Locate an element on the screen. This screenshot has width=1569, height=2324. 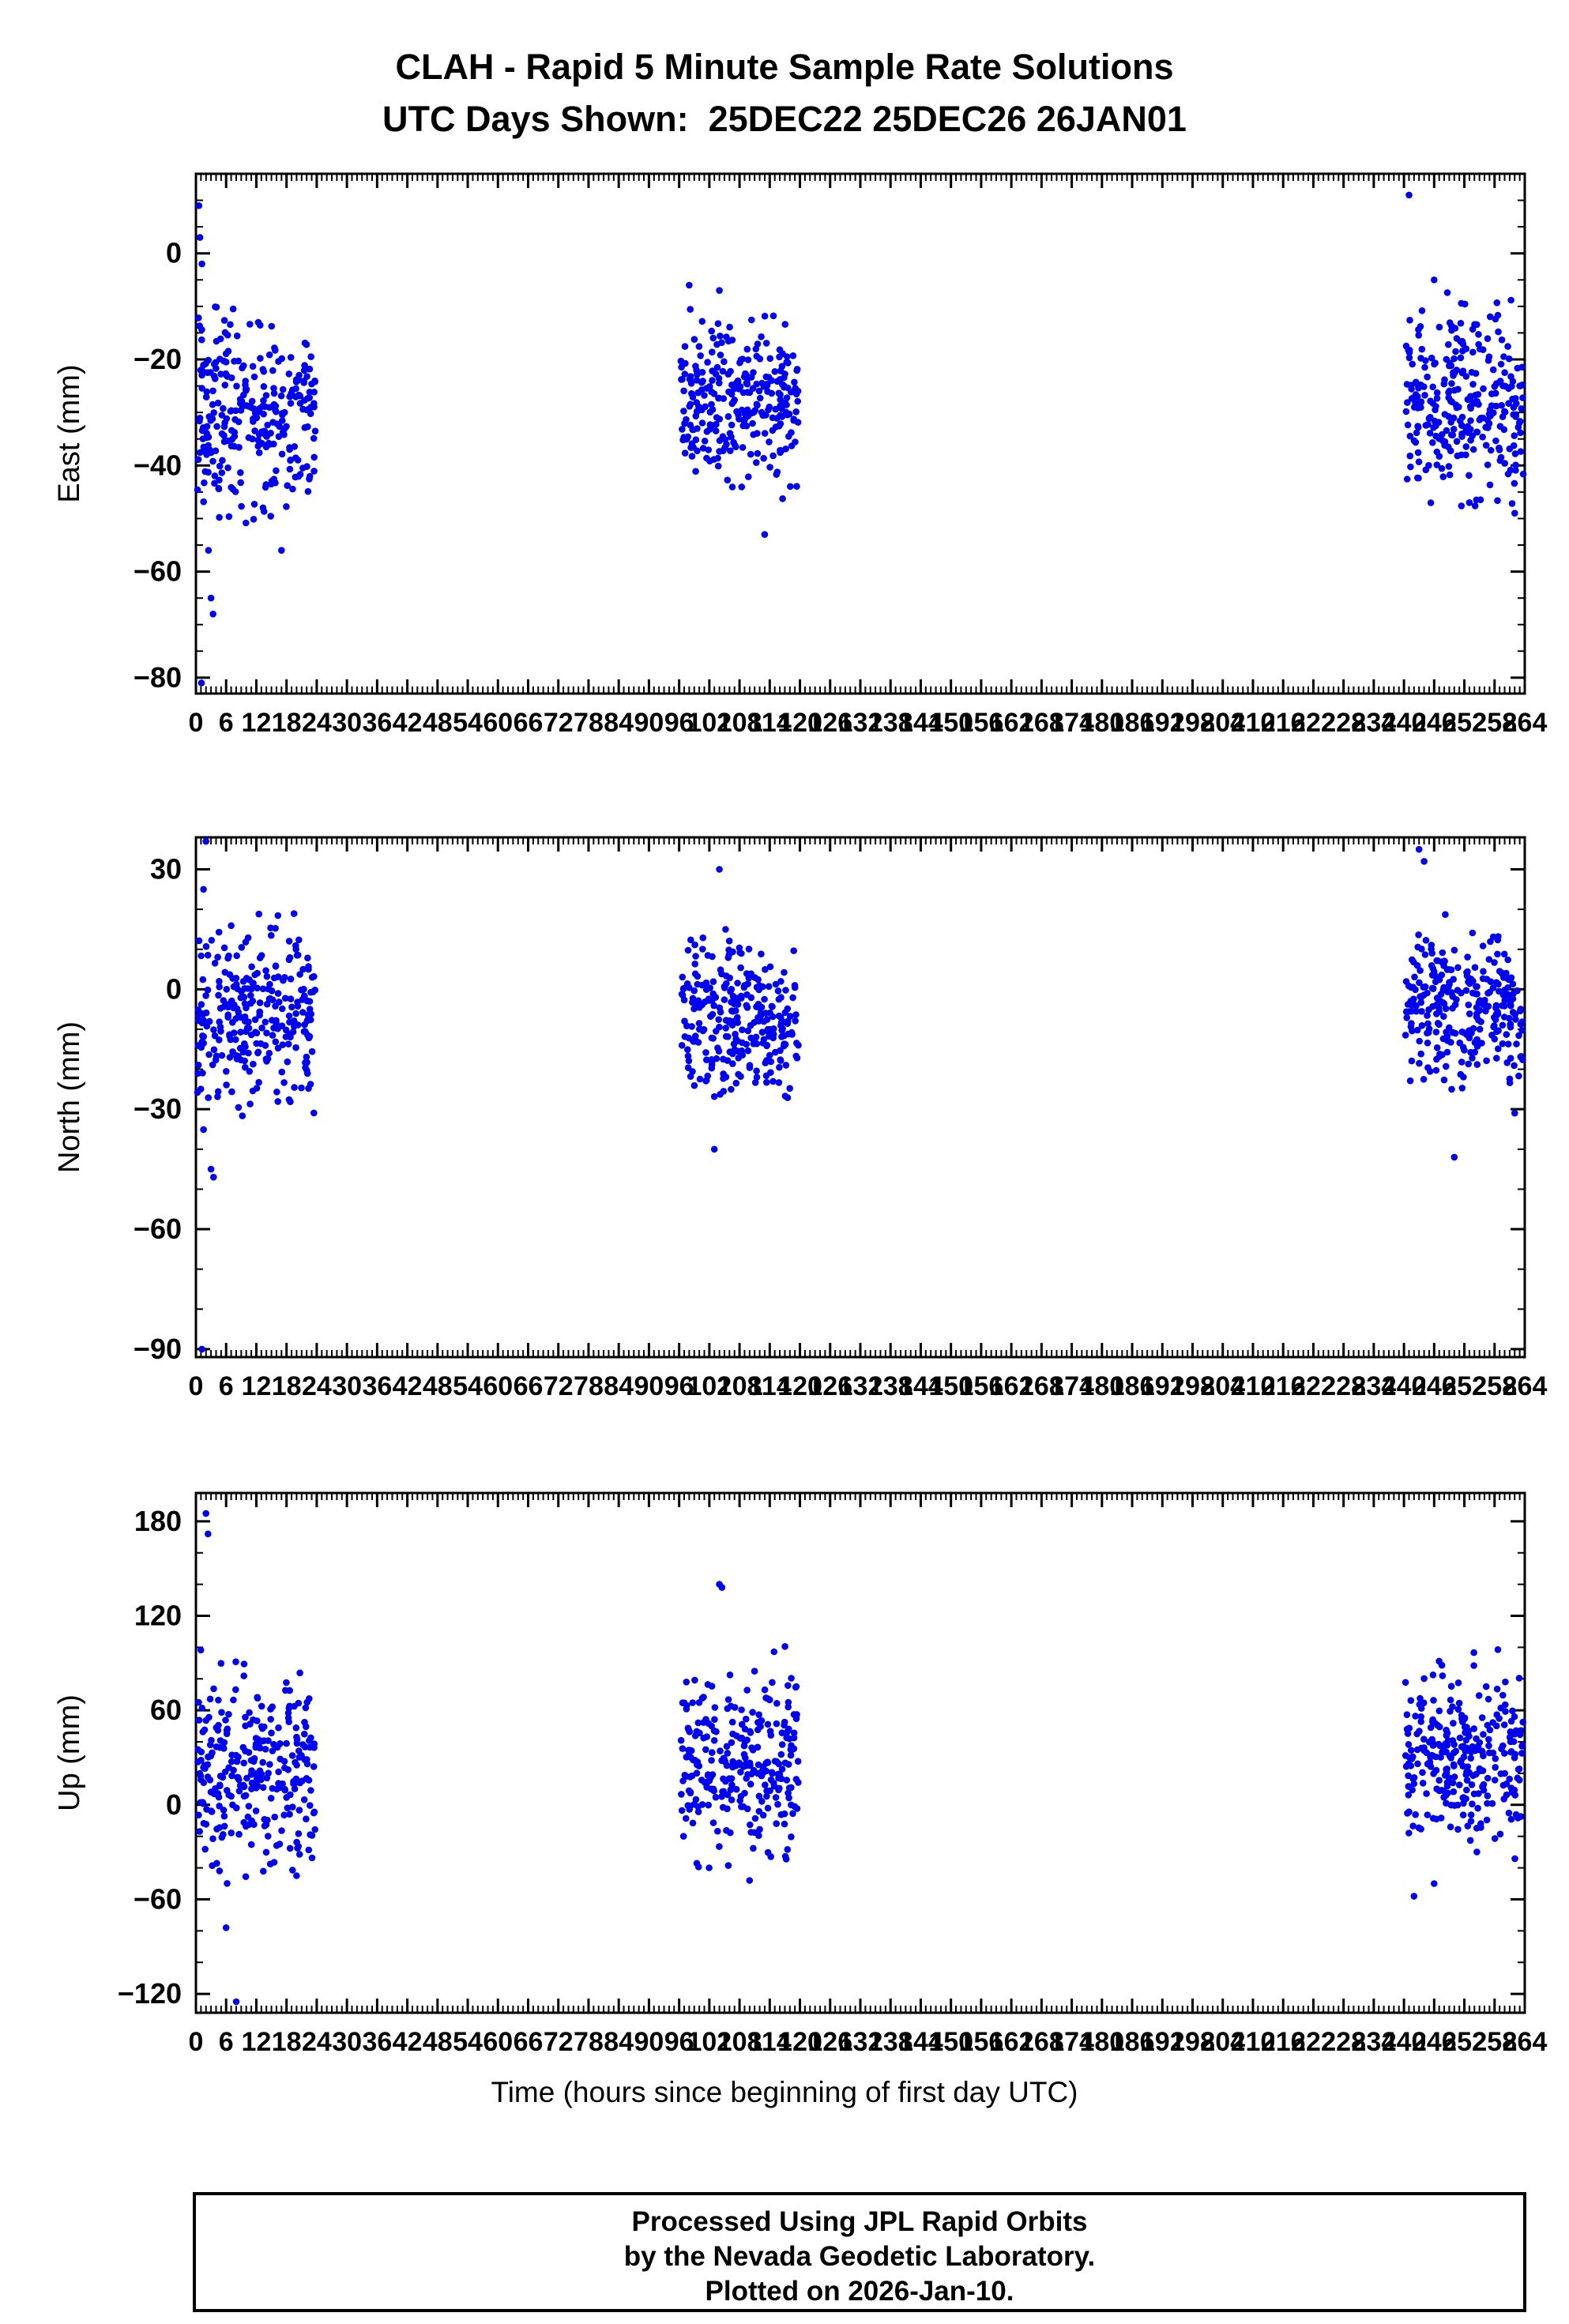
svg-text: −60 is located at coordinates (158, 1229).